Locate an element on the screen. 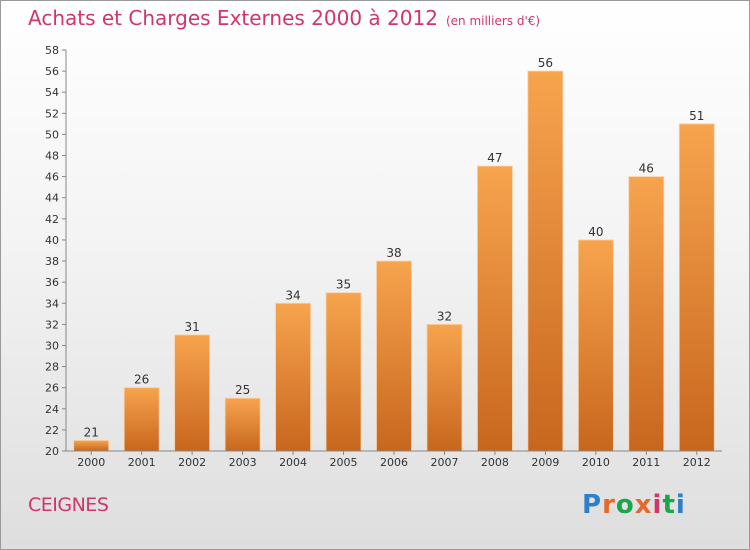 The height and width of the screenshot is (550, 750). brand-logo-letter: t is located at coordinates (669, 505).